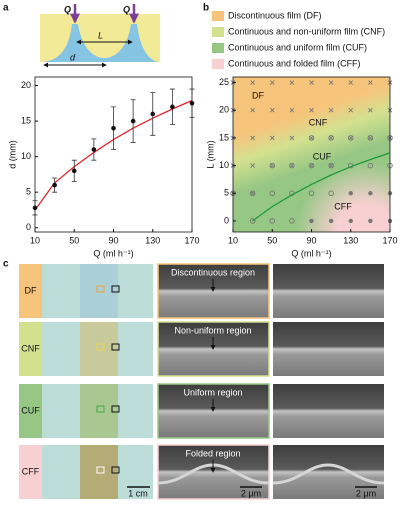  Describe the element at coordinates (100, 36) in the screenshot. I see `schematic: Q Q L d` at that location.